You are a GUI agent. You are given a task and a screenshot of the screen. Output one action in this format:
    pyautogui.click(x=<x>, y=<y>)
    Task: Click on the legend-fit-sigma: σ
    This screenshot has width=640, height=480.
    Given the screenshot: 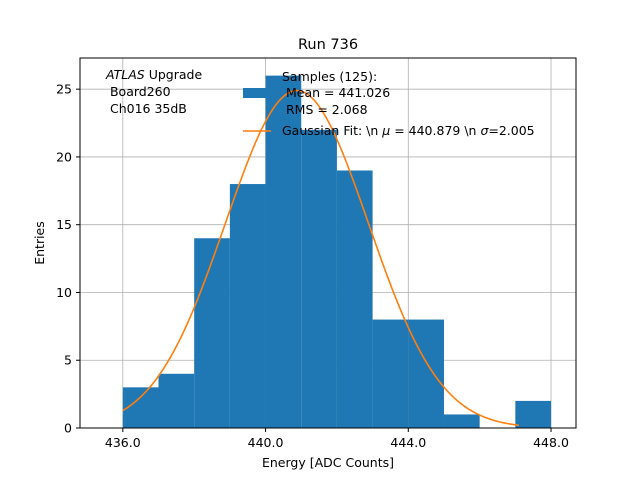 What is the action you would take?
    pyautogui.click(x=484, y=130)
    